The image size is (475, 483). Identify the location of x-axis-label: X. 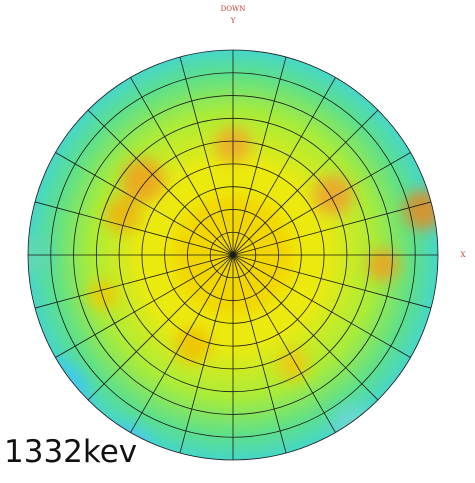
(463, 255).